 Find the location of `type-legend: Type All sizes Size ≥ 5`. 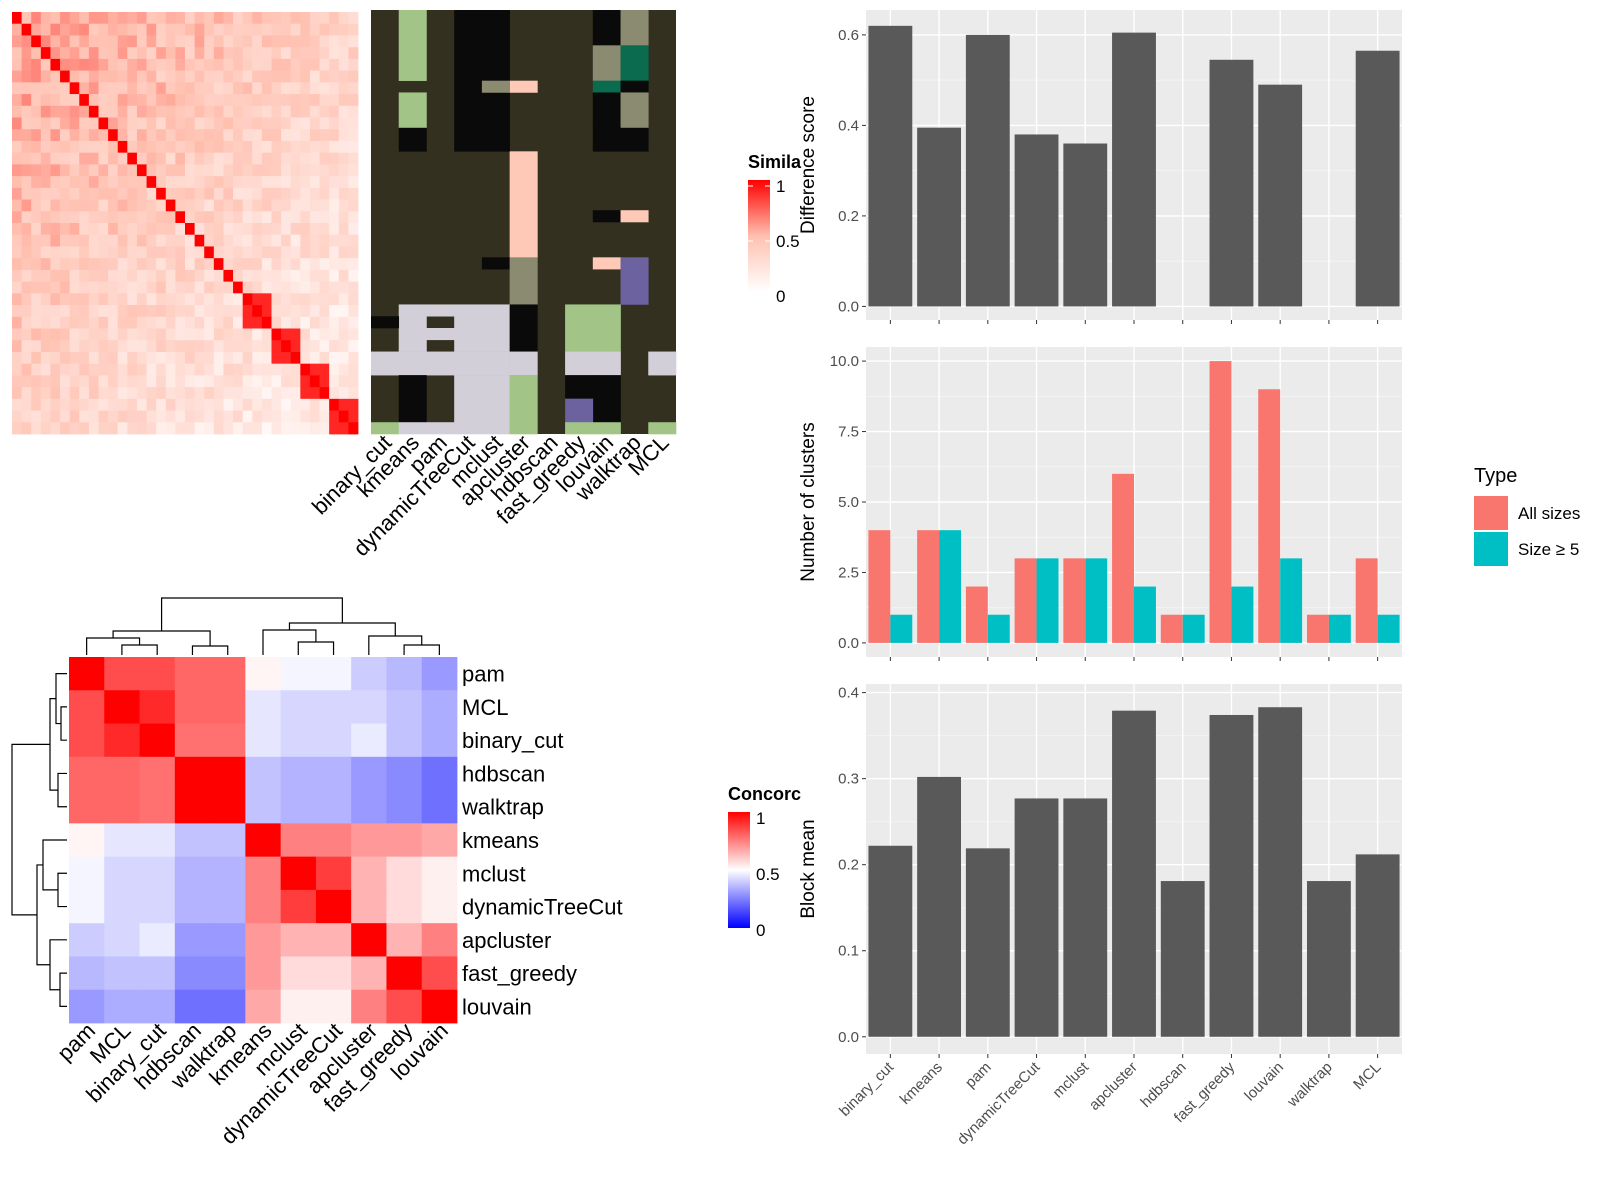

type-legend: Type All sizes Size ≥ 5 is located at coordinates (1527, 515).